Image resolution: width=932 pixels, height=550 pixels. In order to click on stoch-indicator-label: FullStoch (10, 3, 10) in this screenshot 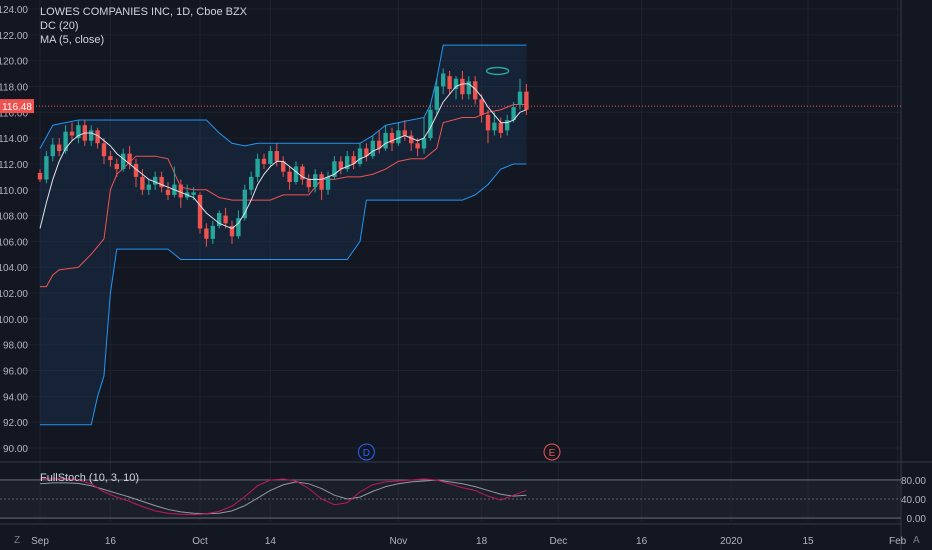, I will do `click(90, 478)`.